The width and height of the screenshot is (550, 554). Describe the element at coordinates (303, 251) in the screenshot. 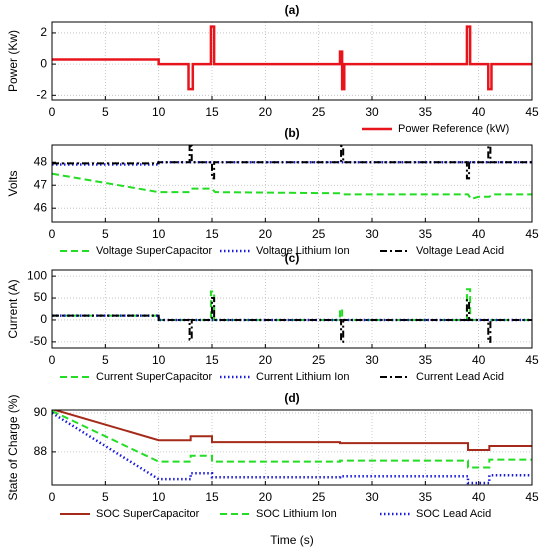

I see `legend-label: Voltage Lithium Ion` at that location.